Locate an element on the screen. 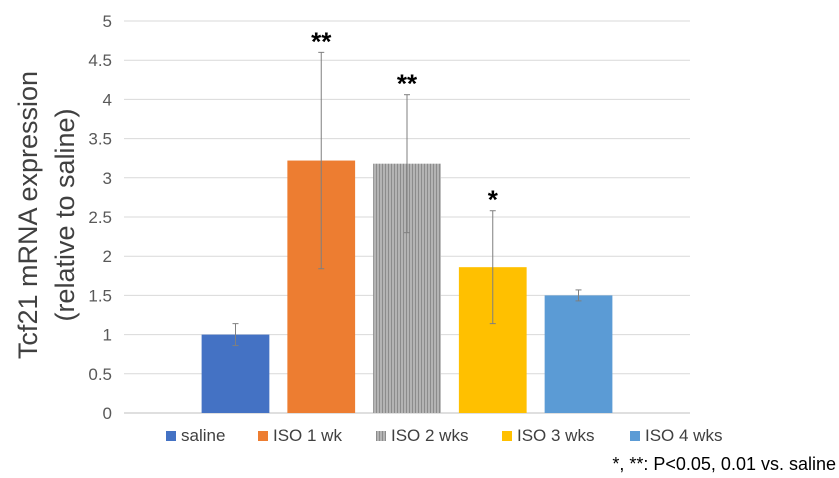  y-axis-label-line-1: Tcf21 mRNA expression is located at coordinates (28, 215).